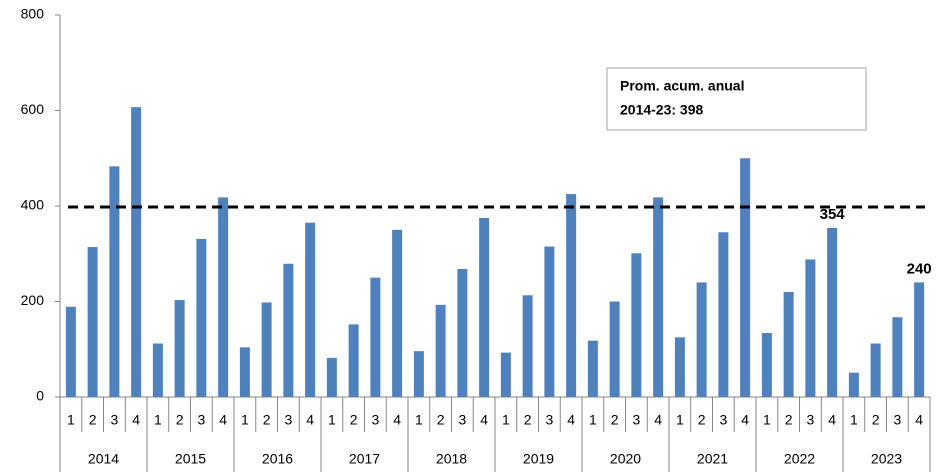 This screenshot has width=940, height=472. What do you see at coordinates (538, 459) in the screenshot?
I see `group-label: 2019` at bounding box center [538, 459].